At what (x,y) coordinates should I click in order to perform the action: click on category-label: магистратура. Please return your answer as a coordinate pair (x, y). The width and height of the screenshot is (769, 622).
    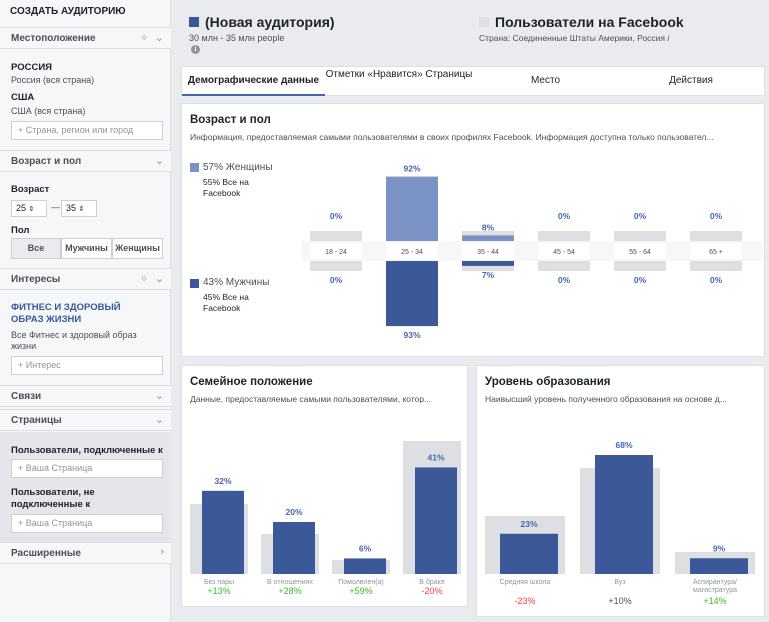
    Looking at the image, I should click on (715, 590).